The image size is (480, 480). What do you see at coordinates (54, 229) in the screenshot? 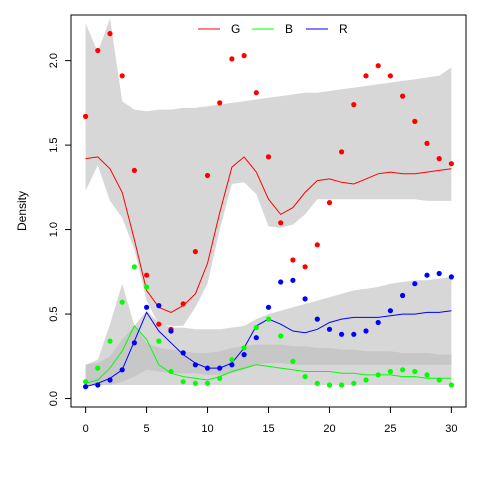
I see `y-tick-label: 1.0` at bounding box center [54, 229].